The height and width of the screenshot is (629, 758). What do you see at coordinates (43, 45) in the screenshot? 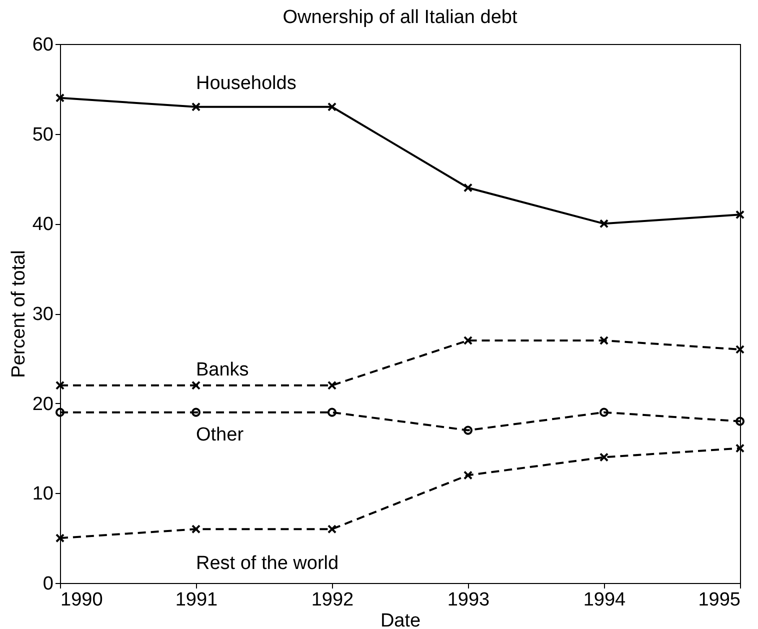
I see `y-tick-label: 60` at bounding box center [43, 45].